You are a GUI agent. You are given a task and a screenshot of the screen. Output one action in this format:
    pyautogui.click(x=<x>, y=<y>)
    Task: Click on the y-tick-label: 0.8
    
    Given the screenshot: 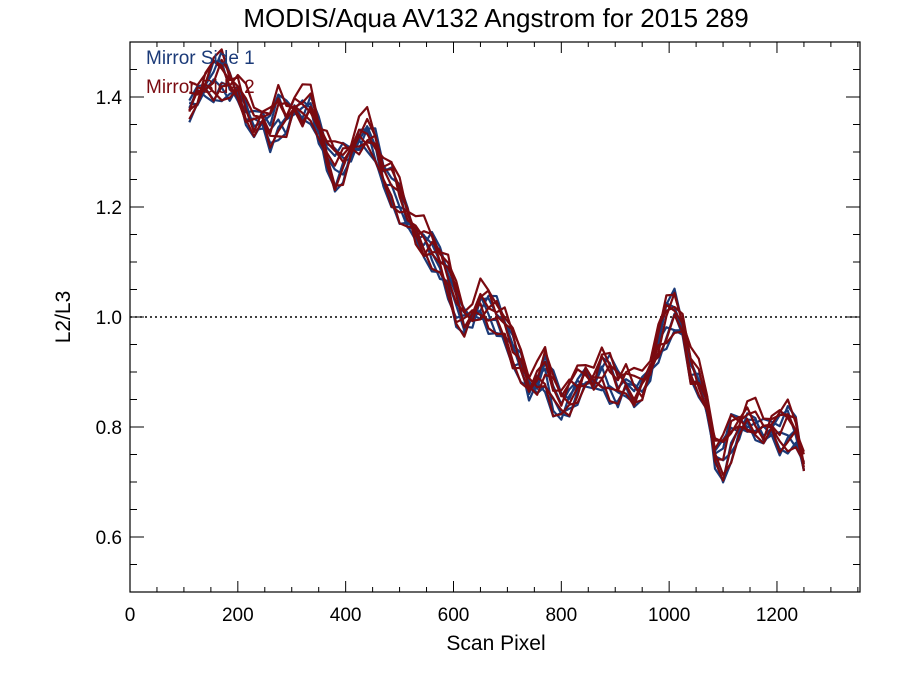 What is the action you would take?
    pyautogui.click(x=109, y=428)
    